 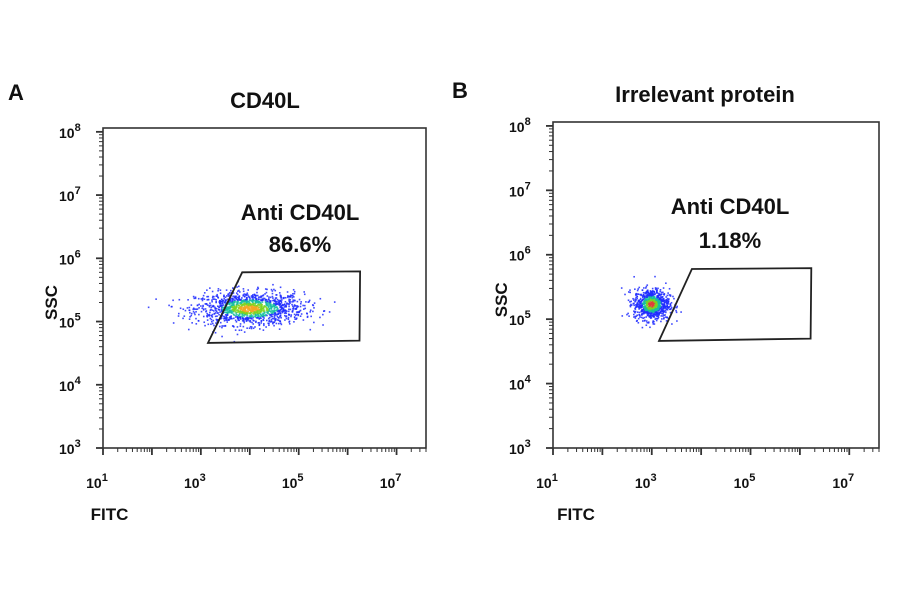 I want to click on gate-percent: 1.18%, so click(x=730, y=240).